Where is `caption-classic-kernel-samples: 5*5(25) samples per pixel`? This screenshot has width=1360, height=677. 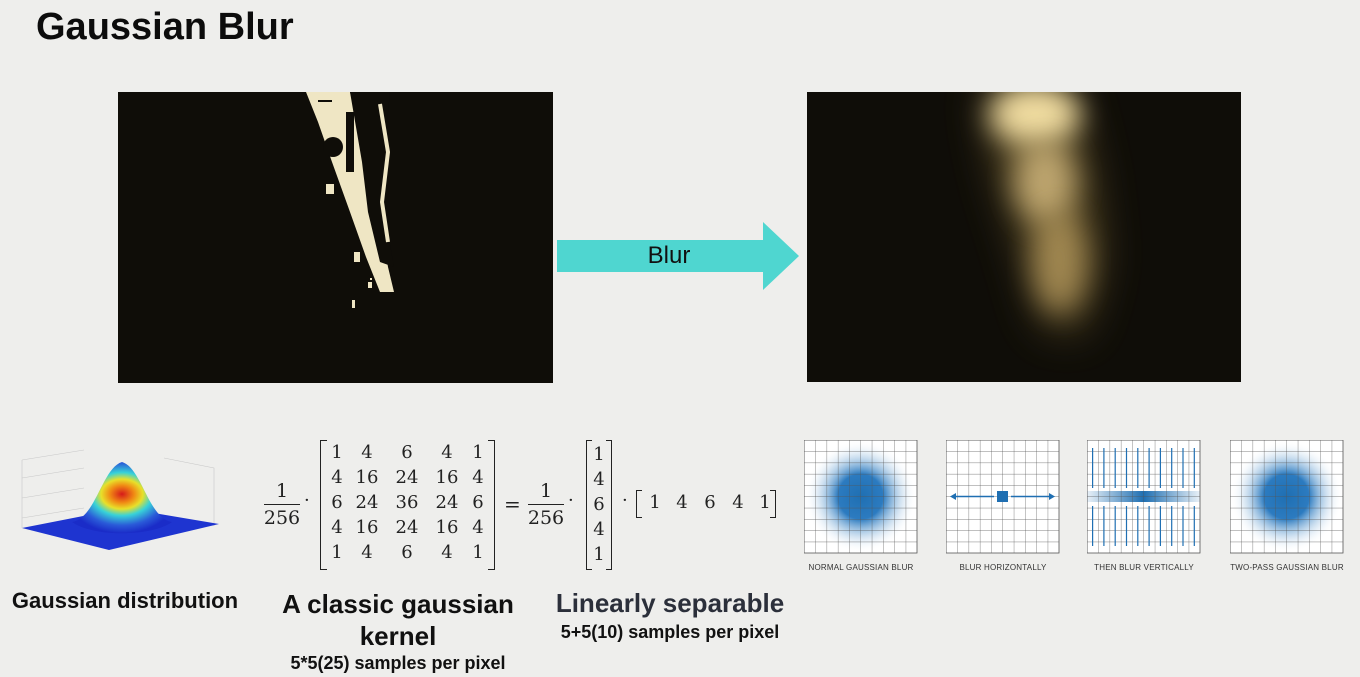 caption-classic-kernel-samples: 5*5(25) samples per pixel is located at coordinates (398, 663).